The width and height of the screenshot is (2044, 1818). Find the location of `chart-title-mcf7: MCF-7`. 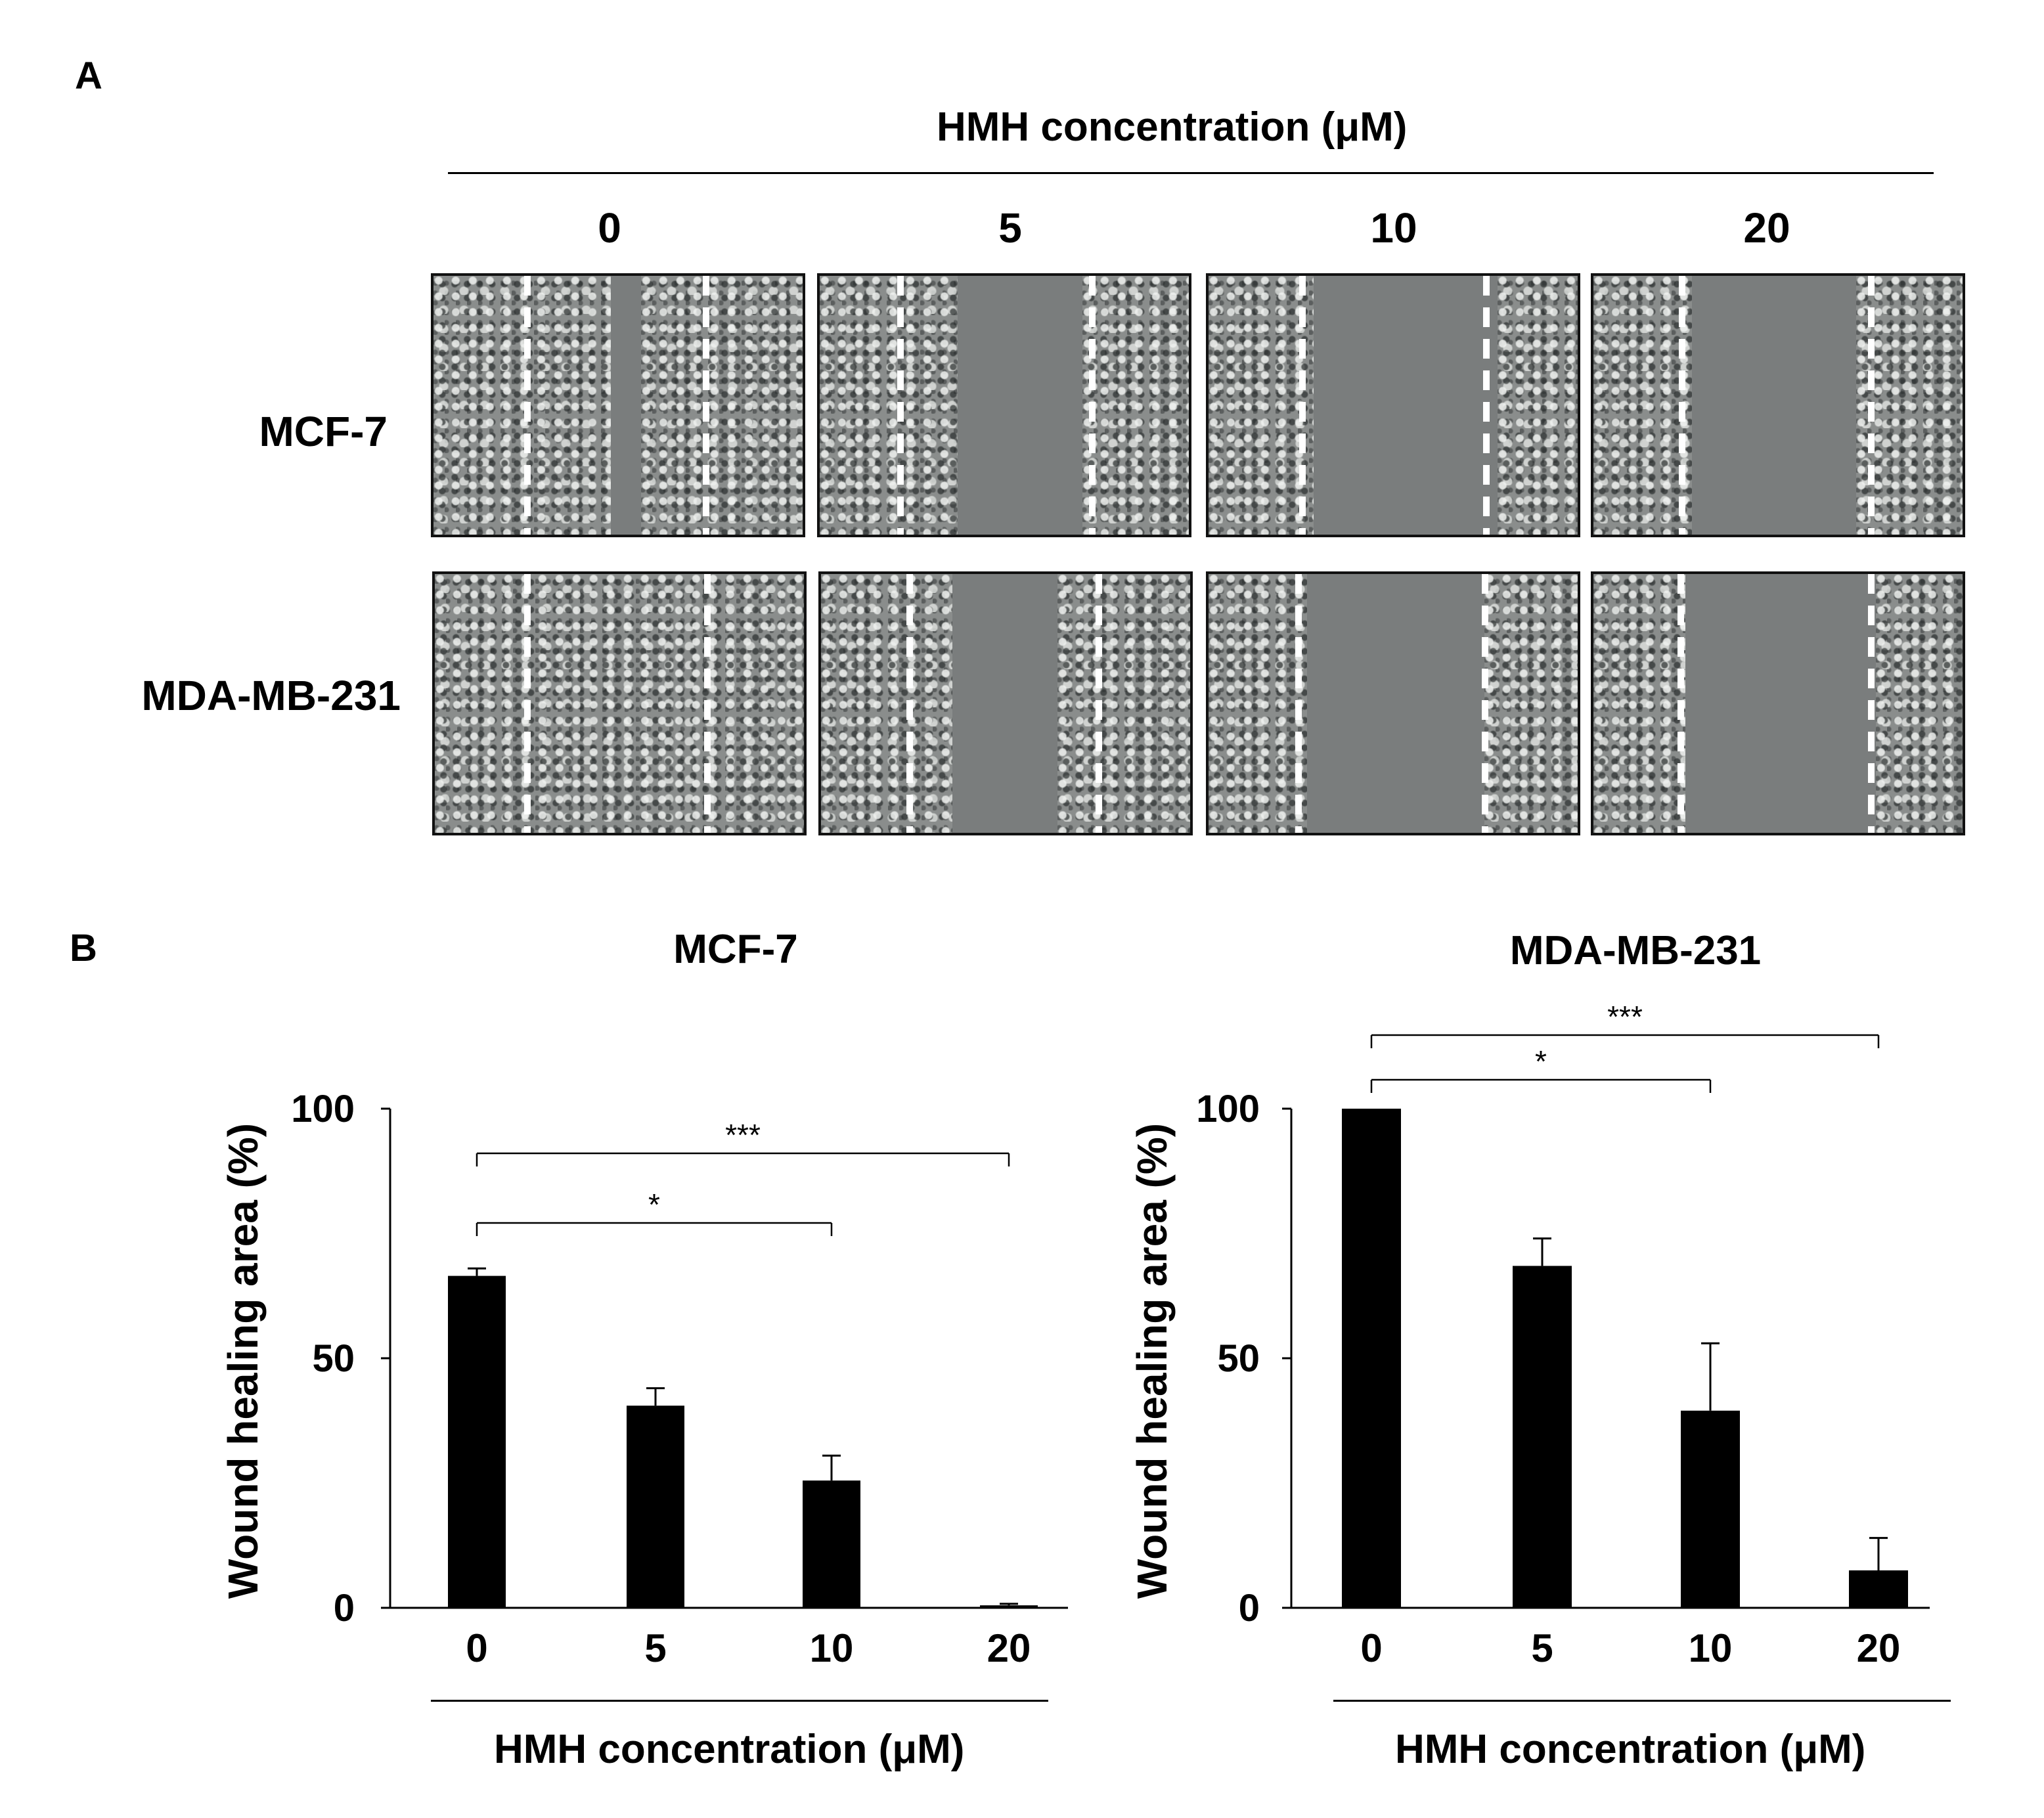

chart-title-mcf7: MCF-7 is located at coordinates (735, 949).